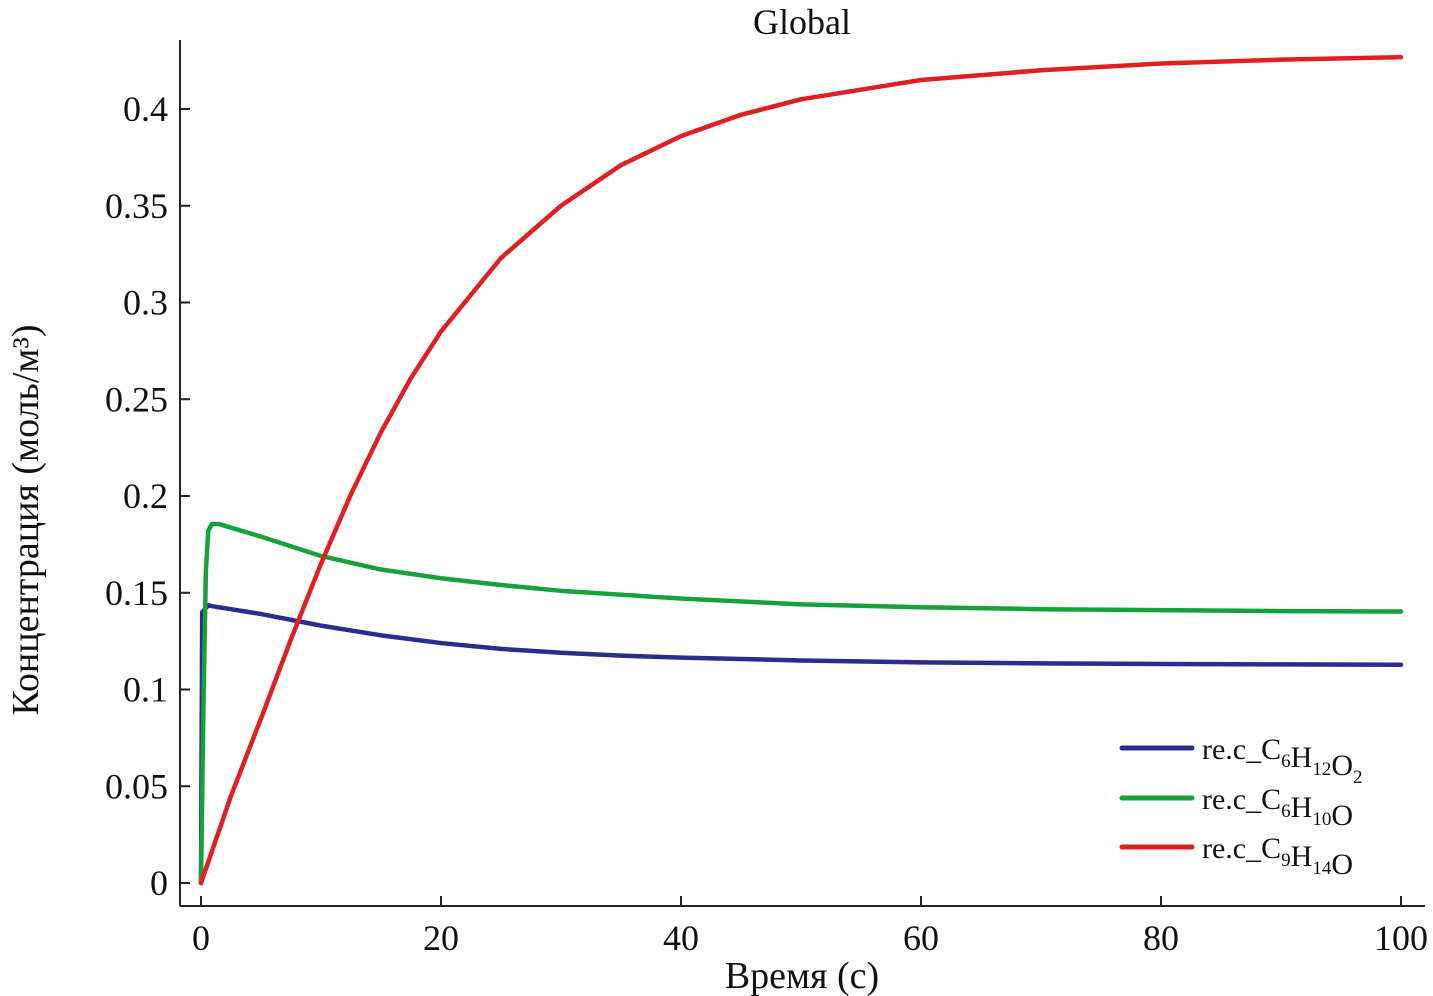 The width and height of the screenshot is (1433, 996). Describe the element at coordinates (136, 786) in the screenshot. I see `y-tick-label: 0.05` at that location.